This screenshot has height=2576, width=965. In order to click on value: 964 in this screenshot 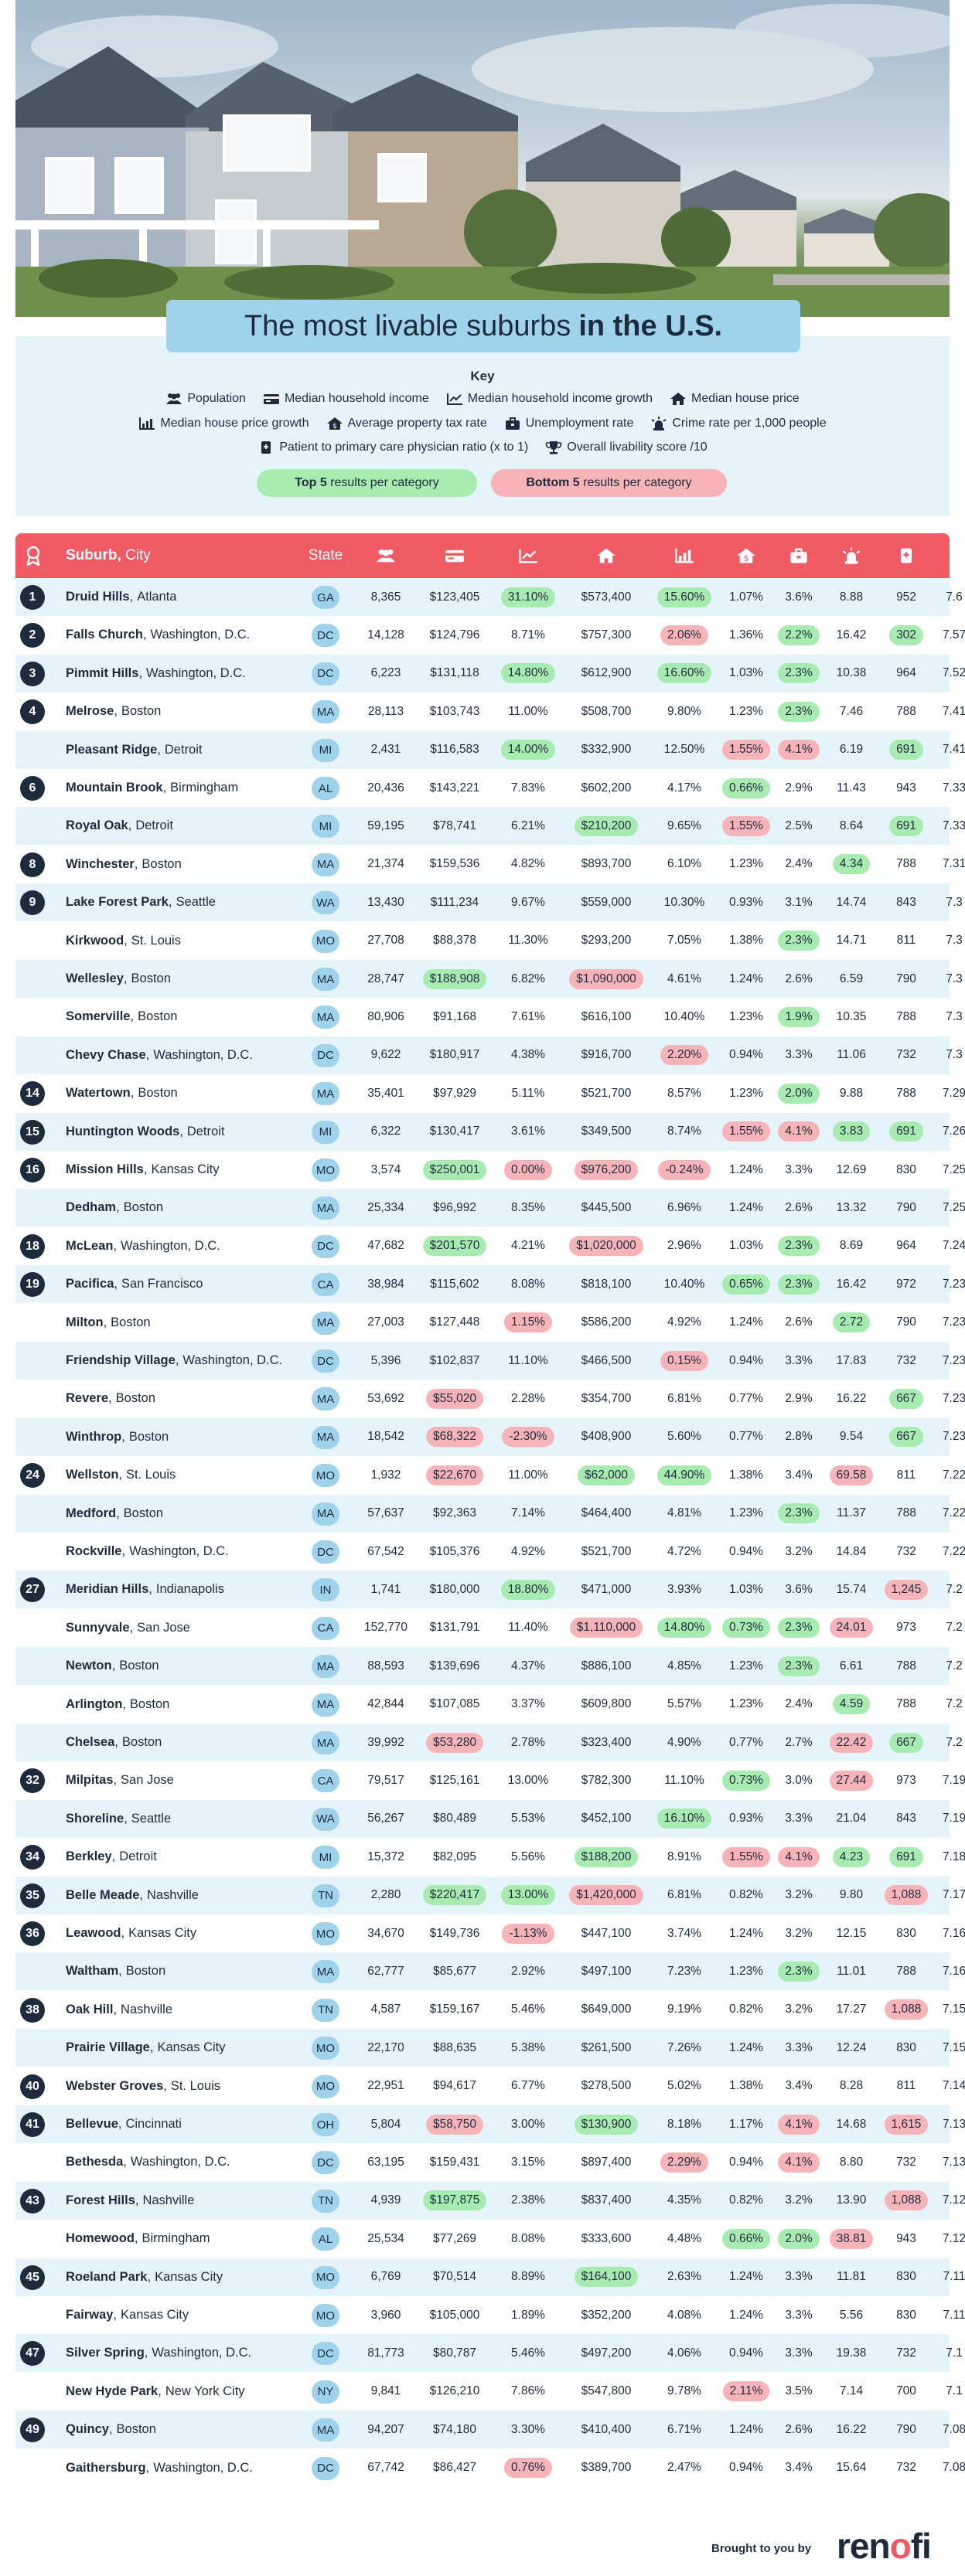, I will do `click(906, 673)`.